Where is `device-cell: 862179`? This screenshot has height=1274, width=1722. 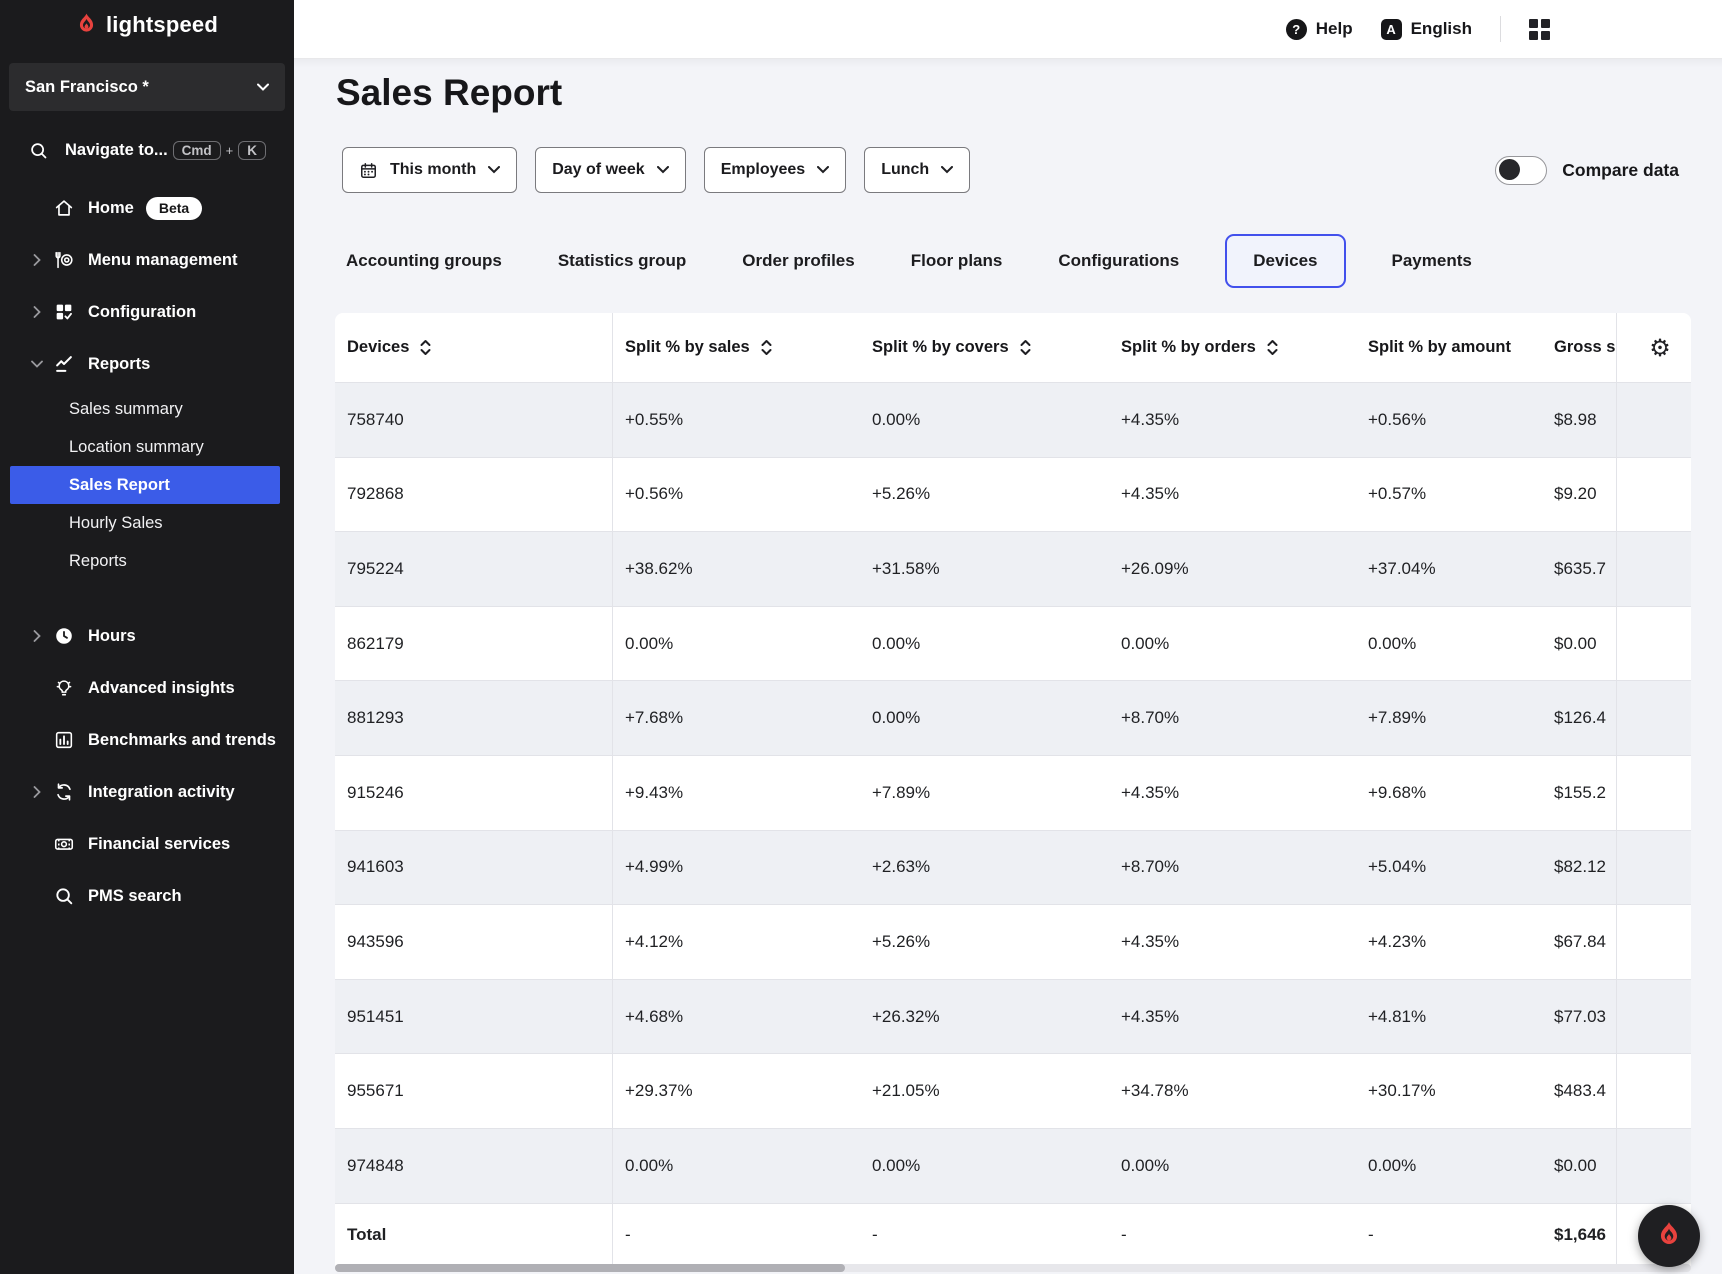 device-cell: 862179 is located at coordinates (474, 643).